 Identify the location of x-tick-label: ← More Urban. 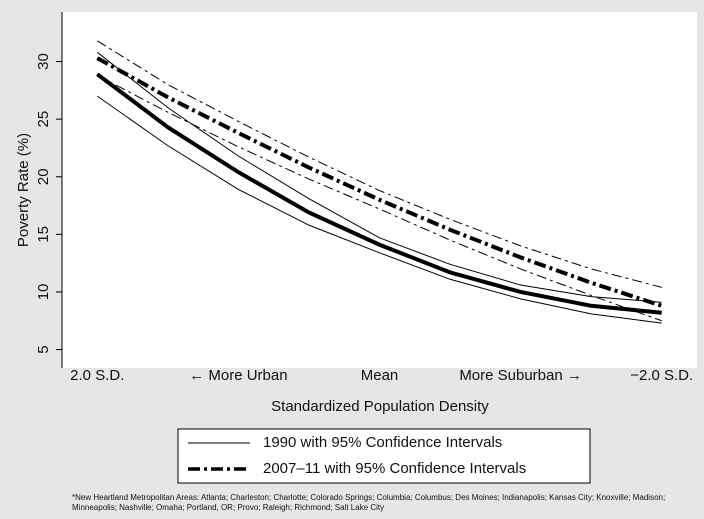
(238, 375).